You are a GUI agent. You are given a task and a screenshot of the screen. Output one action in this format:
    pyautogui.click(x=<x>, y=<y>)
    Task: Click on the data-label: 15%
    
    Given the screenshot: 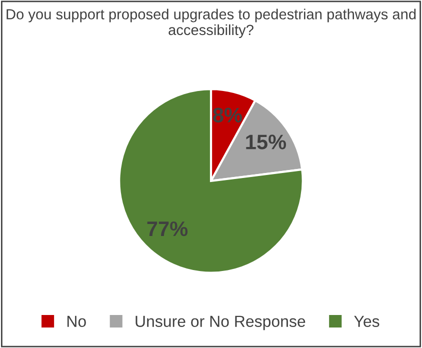 What is the action you would take?
    pyautogui.click(x=266, y=142)
    